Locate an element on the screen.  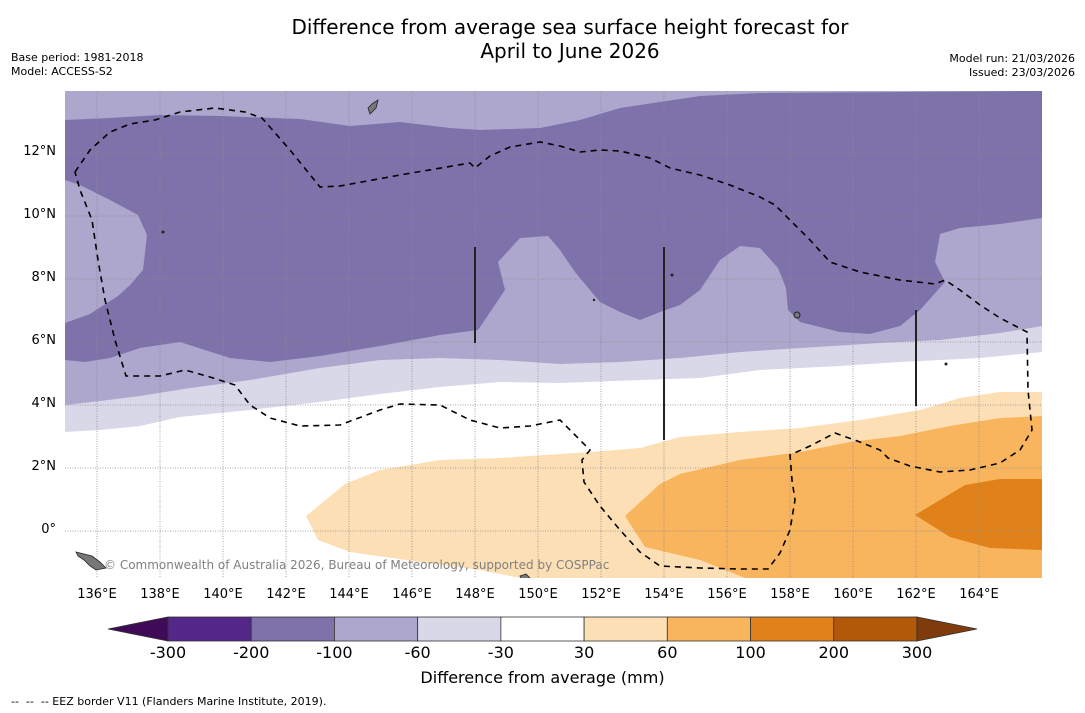
colorbar-tick-label: 60 is located at coordinates (667, 652).